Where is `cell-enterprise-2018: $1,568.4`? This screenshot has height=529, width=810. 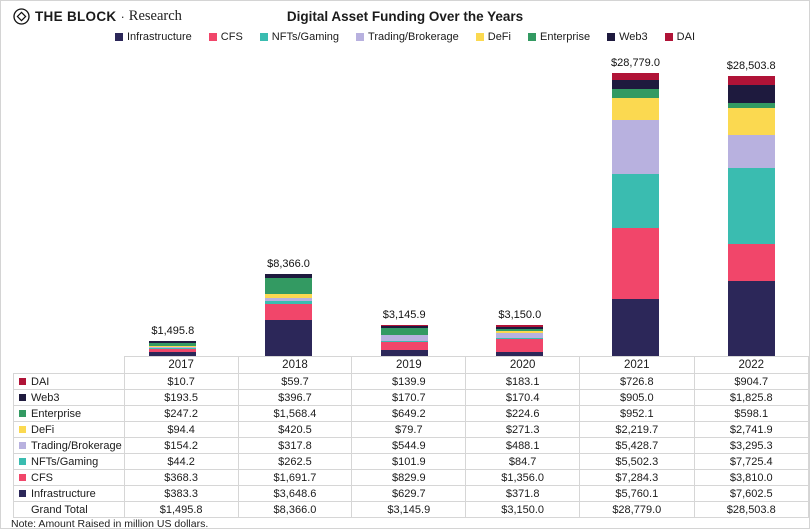 cell-enterprise-2018: $1,568.4 is located at coordinates (295, 413).